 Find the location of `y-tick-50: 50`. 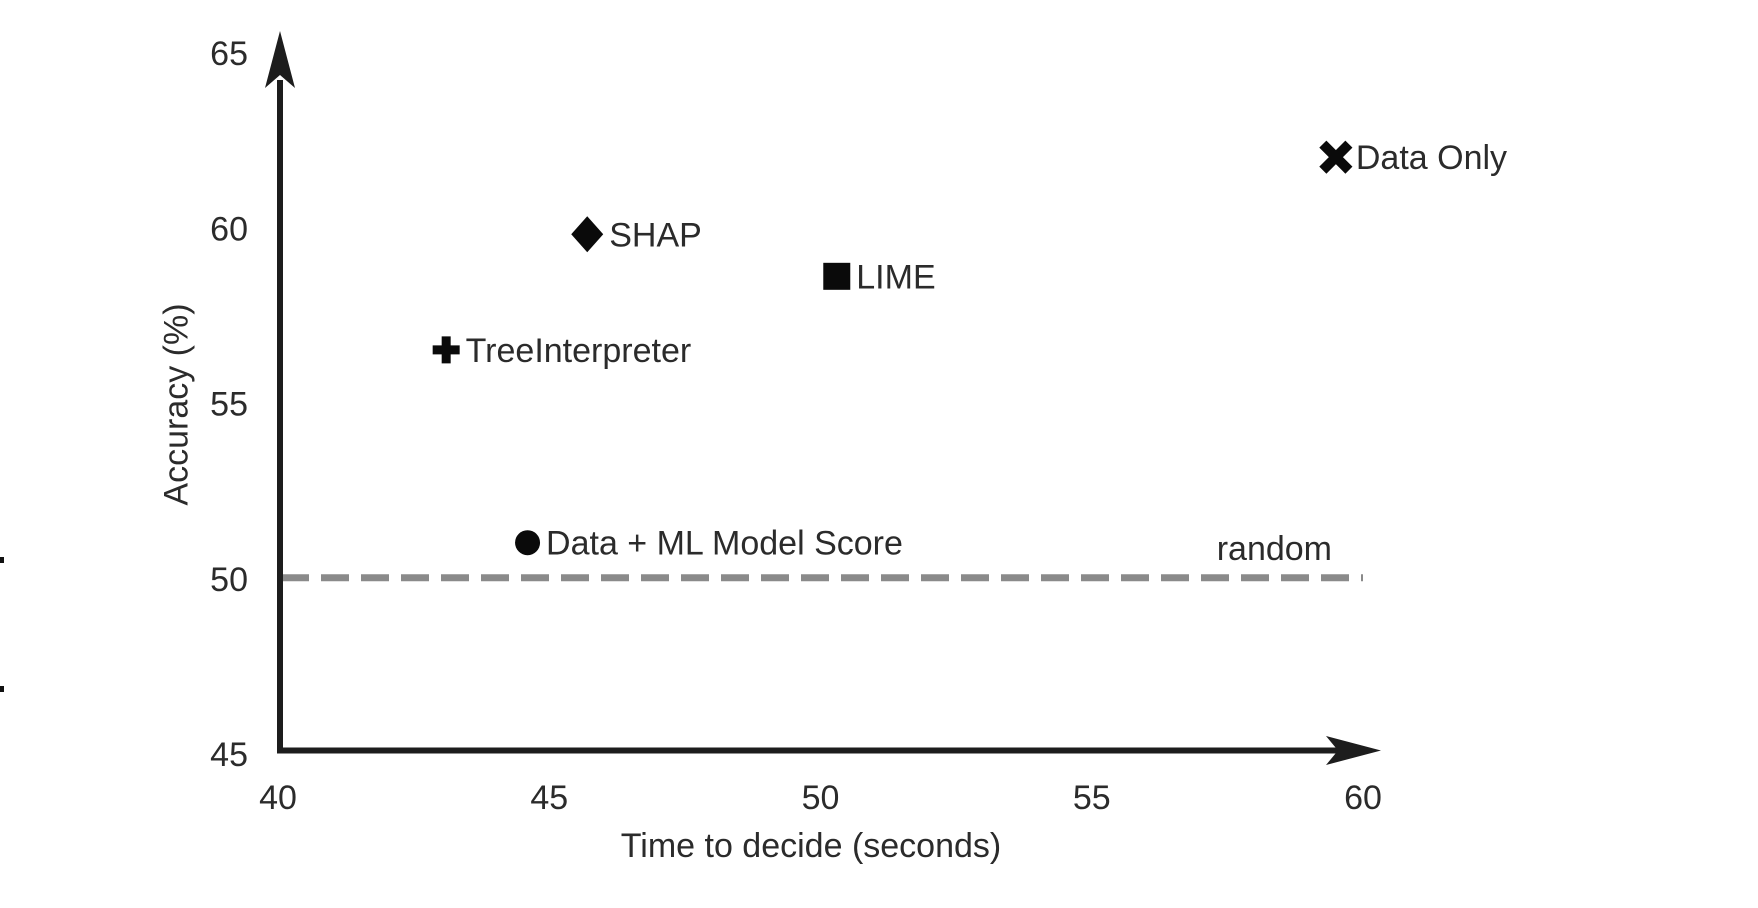

y-tick-50: 50 is located at coordinates (229, 580).